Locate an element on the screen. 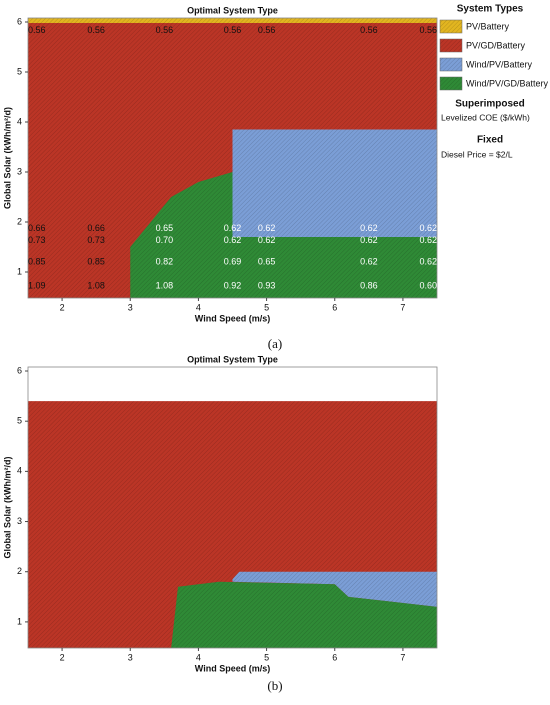  coe-label: 0.70 is located at coordinates (165, 240).